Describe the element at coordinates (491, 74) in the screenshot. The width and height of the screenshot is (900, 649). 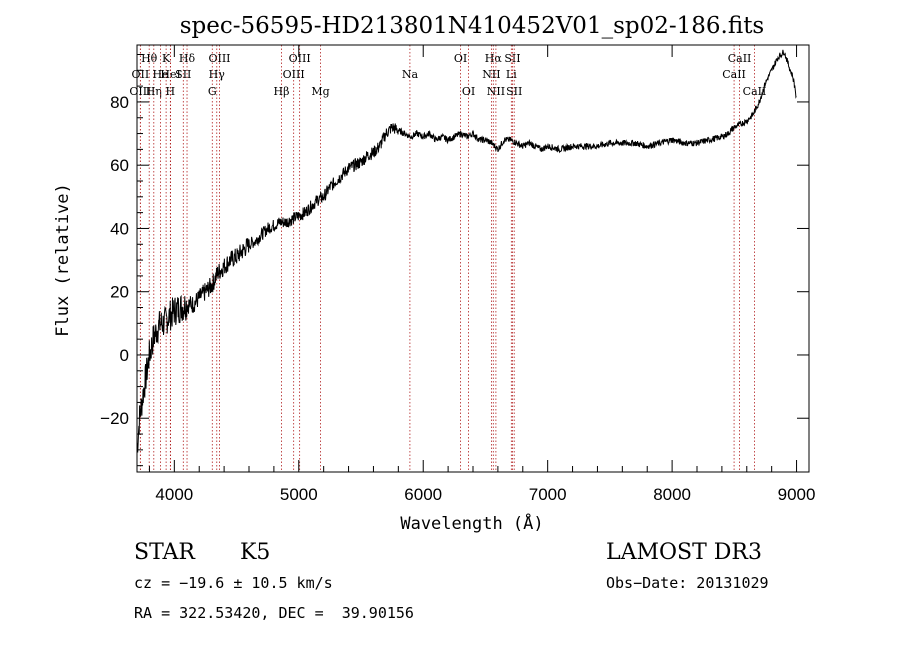
I see `line-marker-label-21: NII` at that location.